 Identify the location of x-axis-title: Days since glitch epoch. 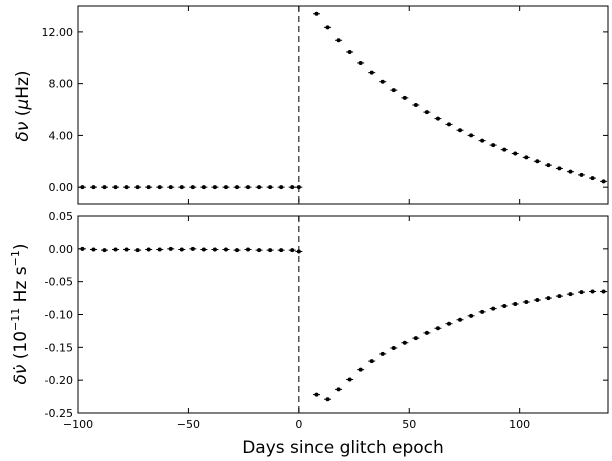
(343, 448).